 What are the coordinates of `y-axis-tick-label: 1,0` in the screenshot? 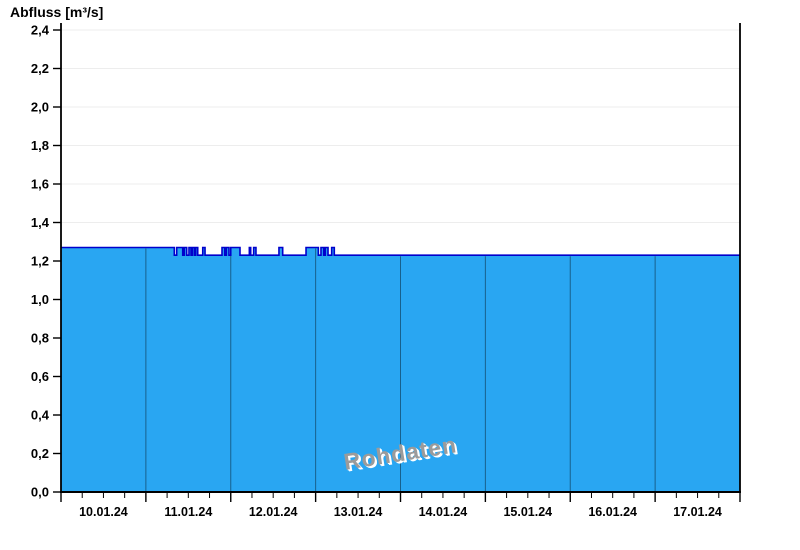 It's located at (40, 299).